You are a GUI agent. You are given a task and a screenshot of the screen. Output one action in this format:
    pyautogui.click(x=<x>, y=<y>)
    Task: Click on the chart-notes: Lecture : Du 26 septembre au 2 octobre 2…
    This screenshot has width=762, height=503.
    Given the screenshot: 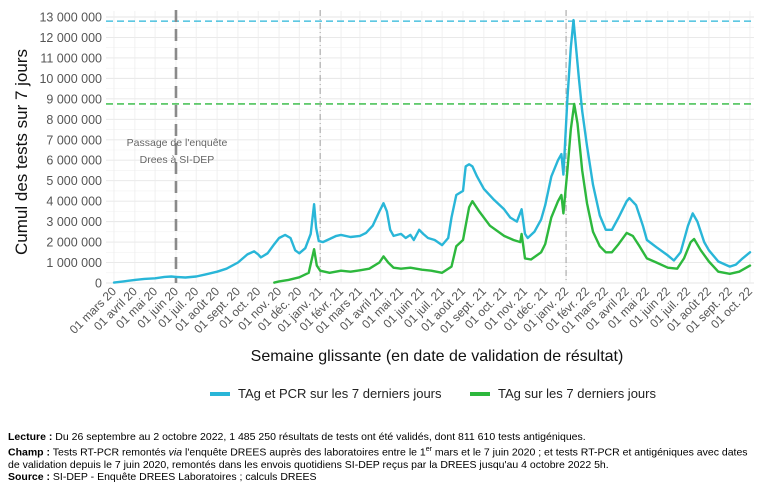 What is the action you would take?
    pyautogui.click(x=378, y=457)
    